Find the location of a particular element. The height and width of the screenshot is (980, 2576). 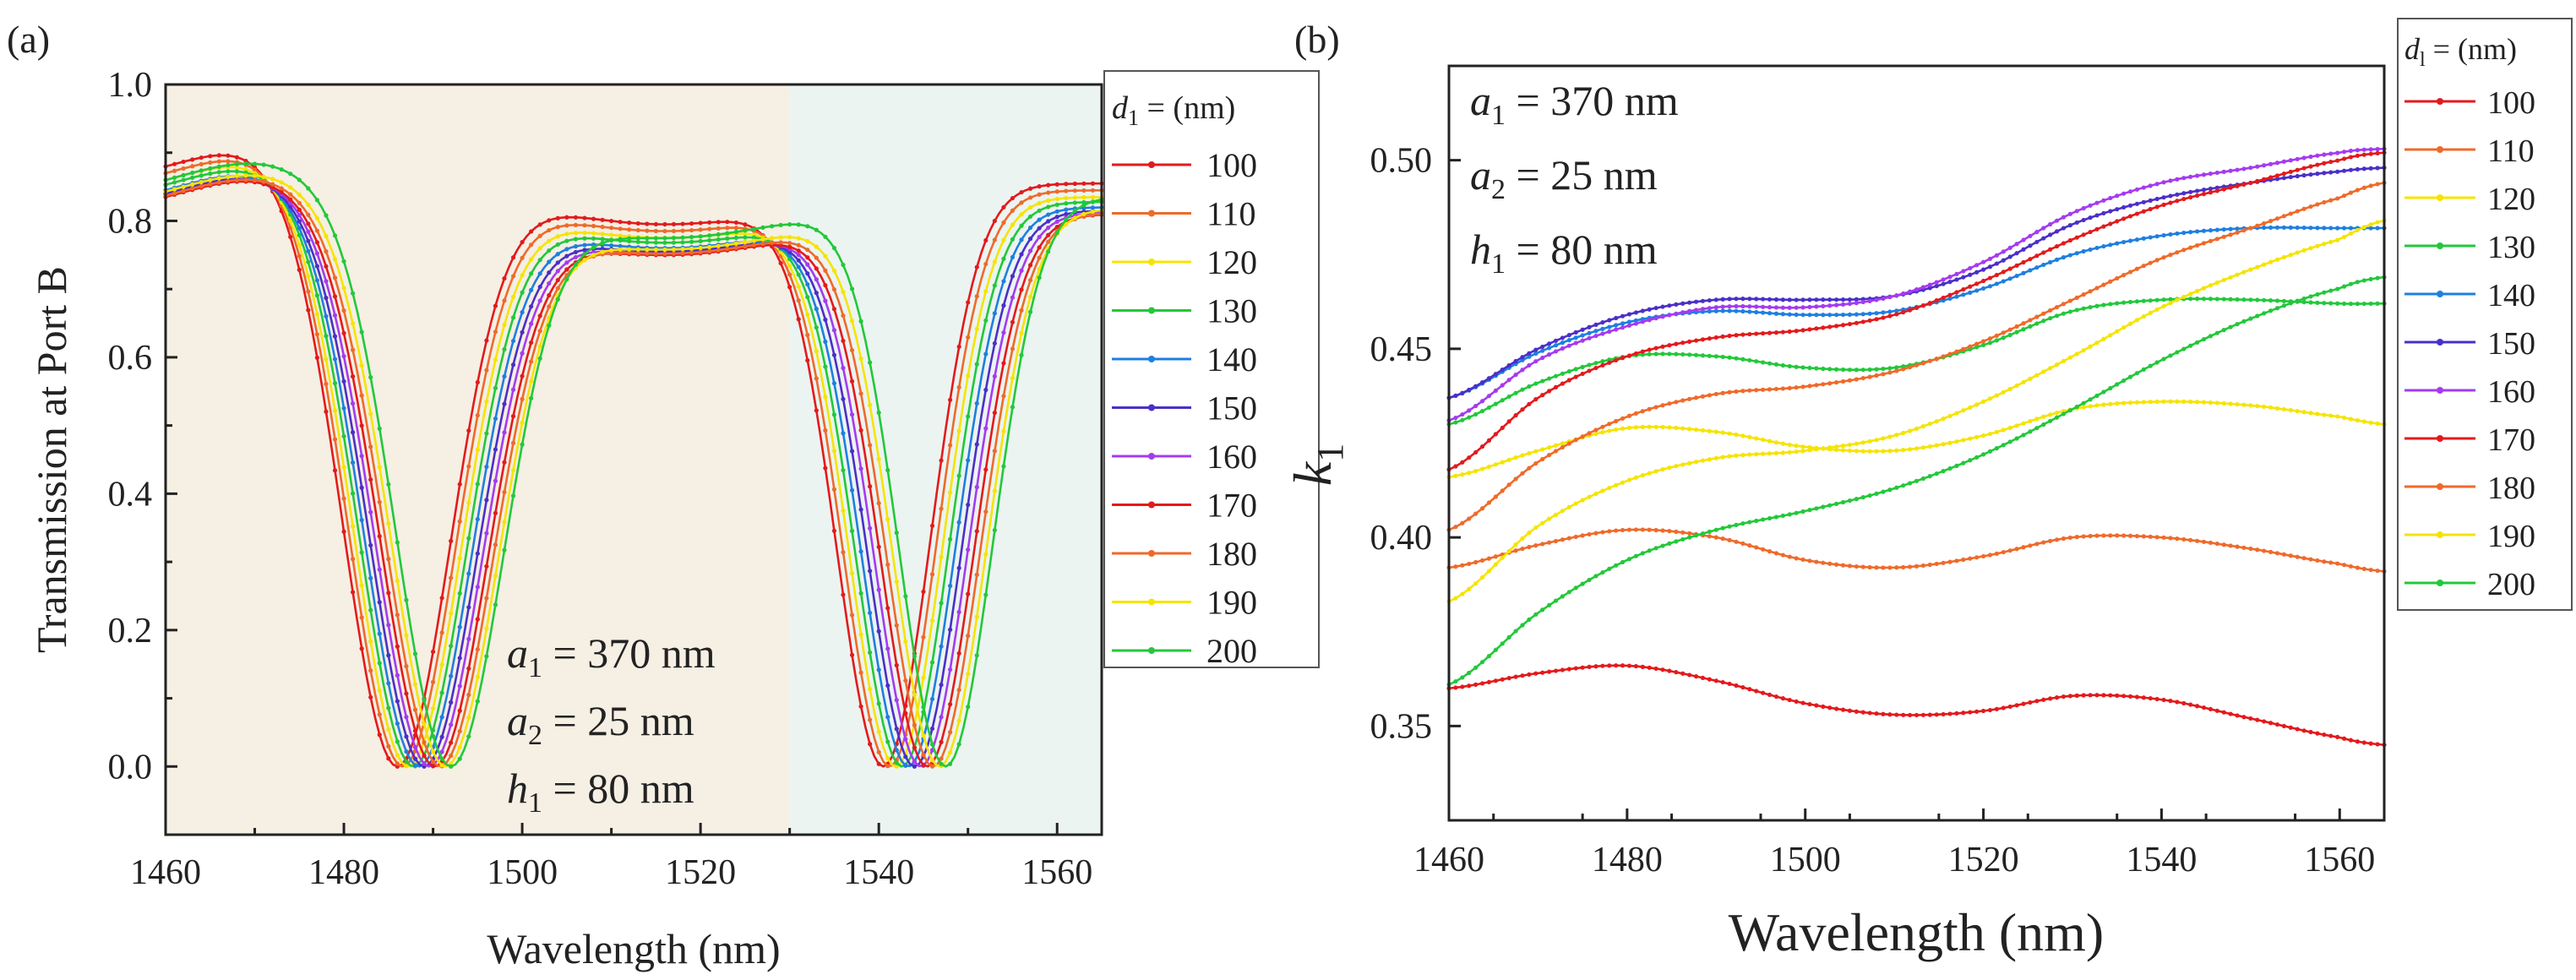

panel-a-legend-marker is located at coordinates (1151, 262).